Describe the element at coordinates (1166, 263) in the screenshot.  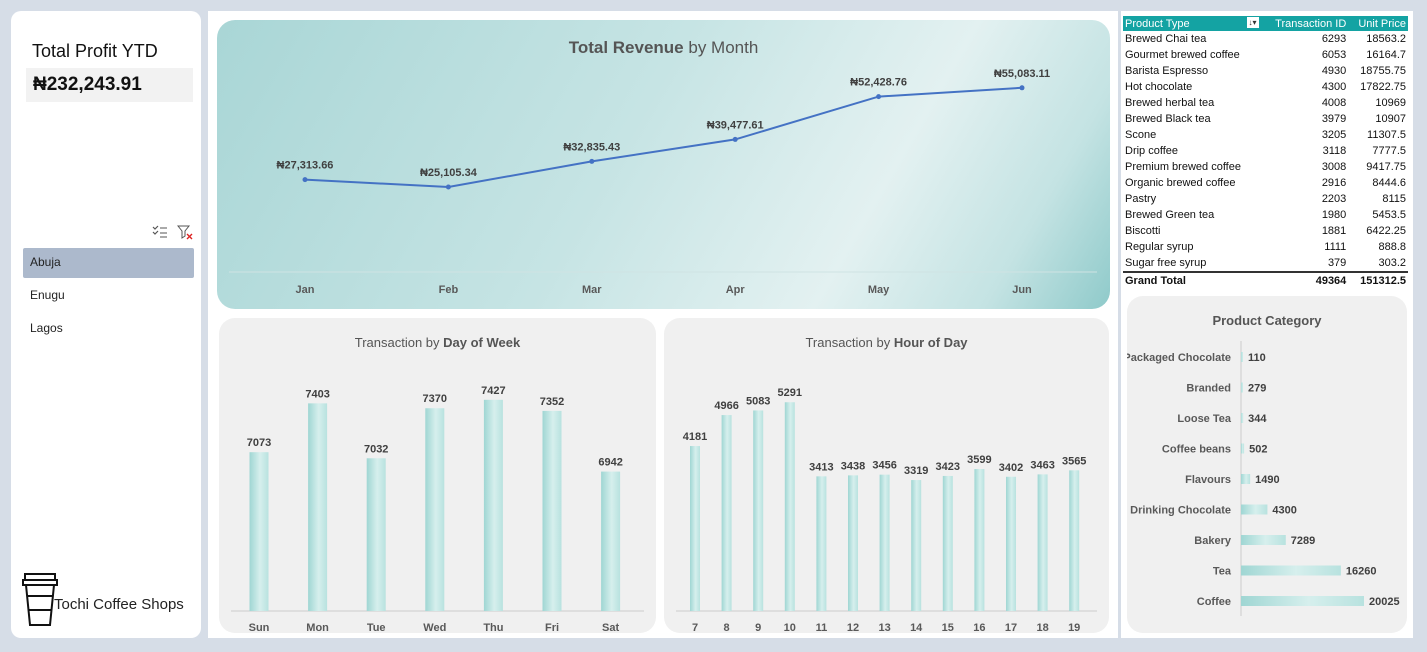
I see `cell-product-type: Sugar free syrup` at that location.